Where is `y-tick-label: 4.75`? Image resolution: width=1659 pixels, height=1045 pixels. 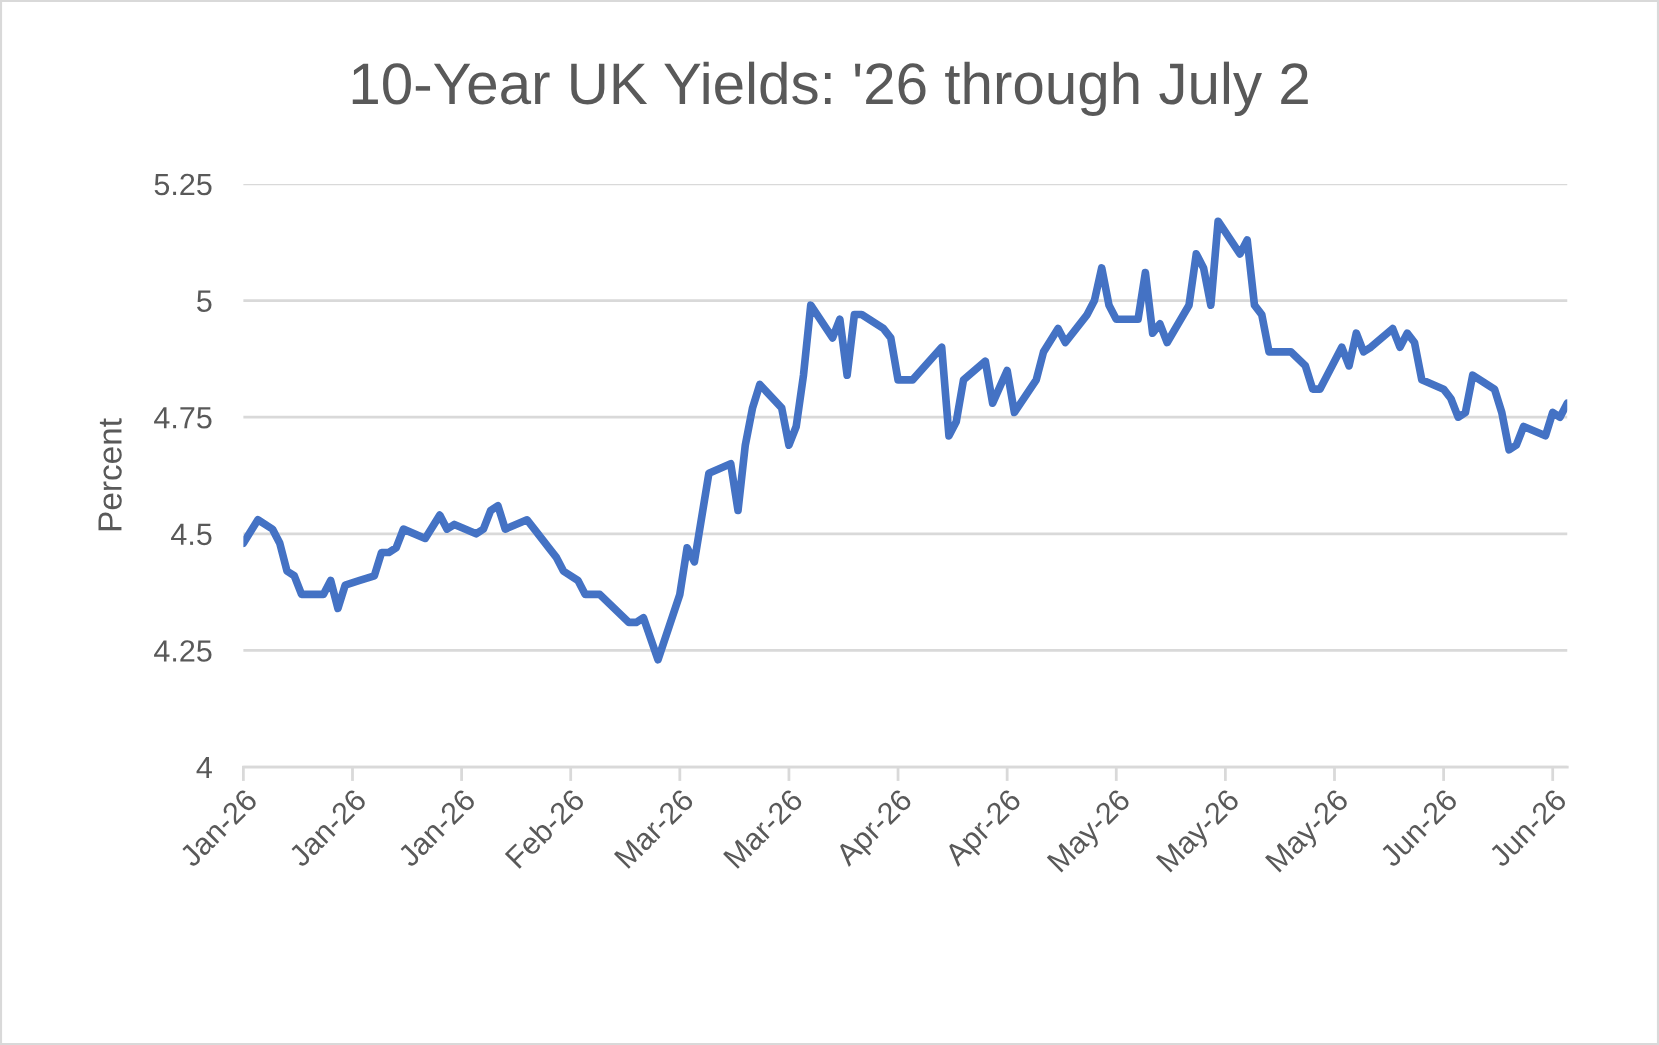 y-tick-label: 4.75 is located at coordinates (183, 418).